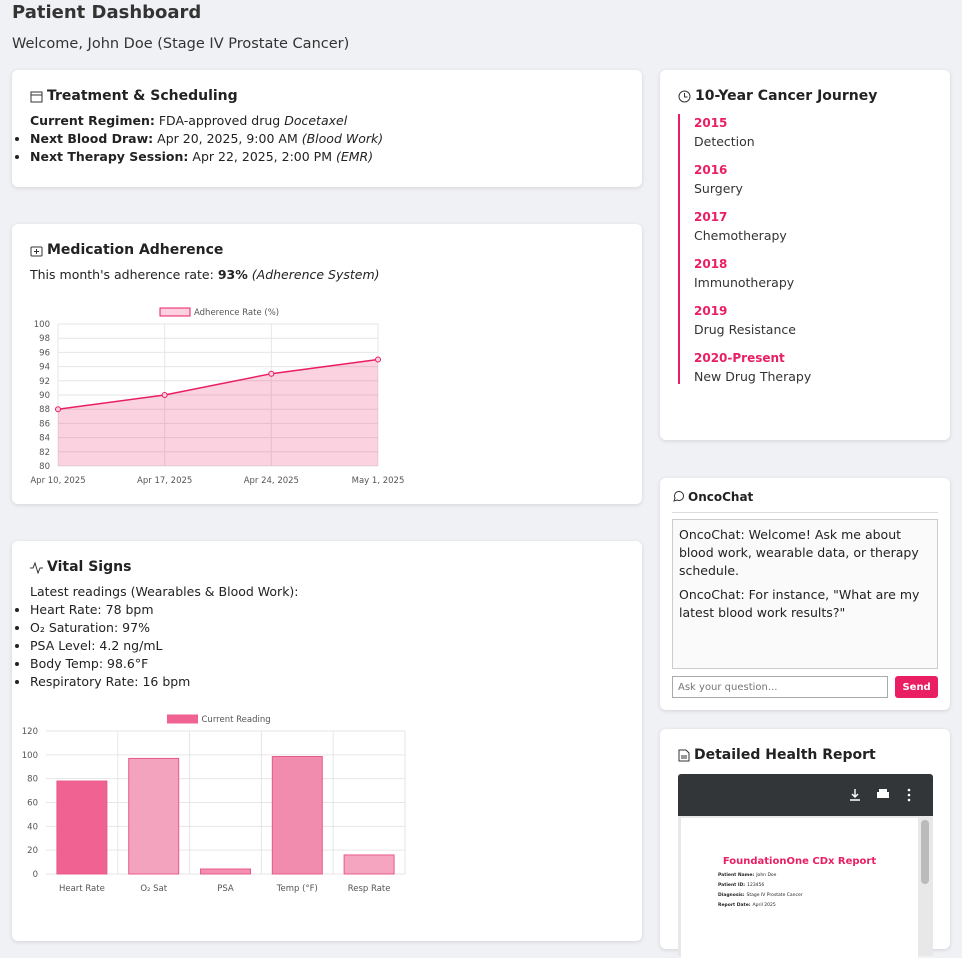 The height and width of the screenshot is (958, 962). What do you see at coordinates (925, 852) in the screenshot?
I see `scrollbar` at bounding box center [925, 852].